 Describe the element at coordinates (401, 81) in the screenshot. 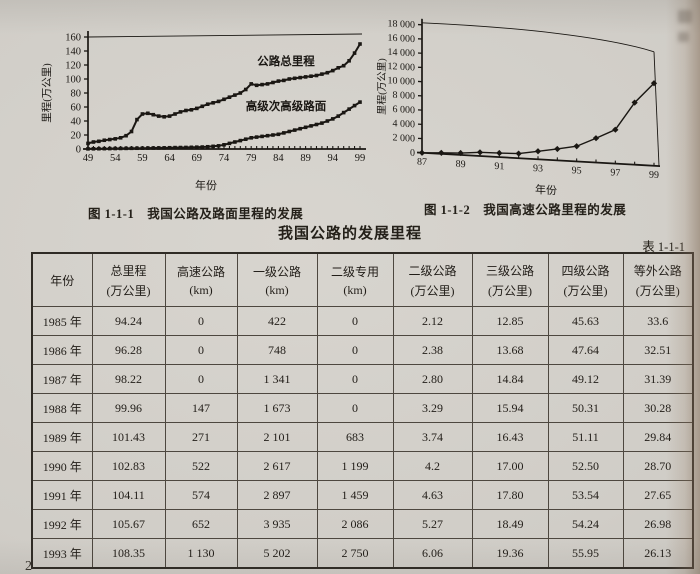

I see `svg-text: 10 000` at that location.